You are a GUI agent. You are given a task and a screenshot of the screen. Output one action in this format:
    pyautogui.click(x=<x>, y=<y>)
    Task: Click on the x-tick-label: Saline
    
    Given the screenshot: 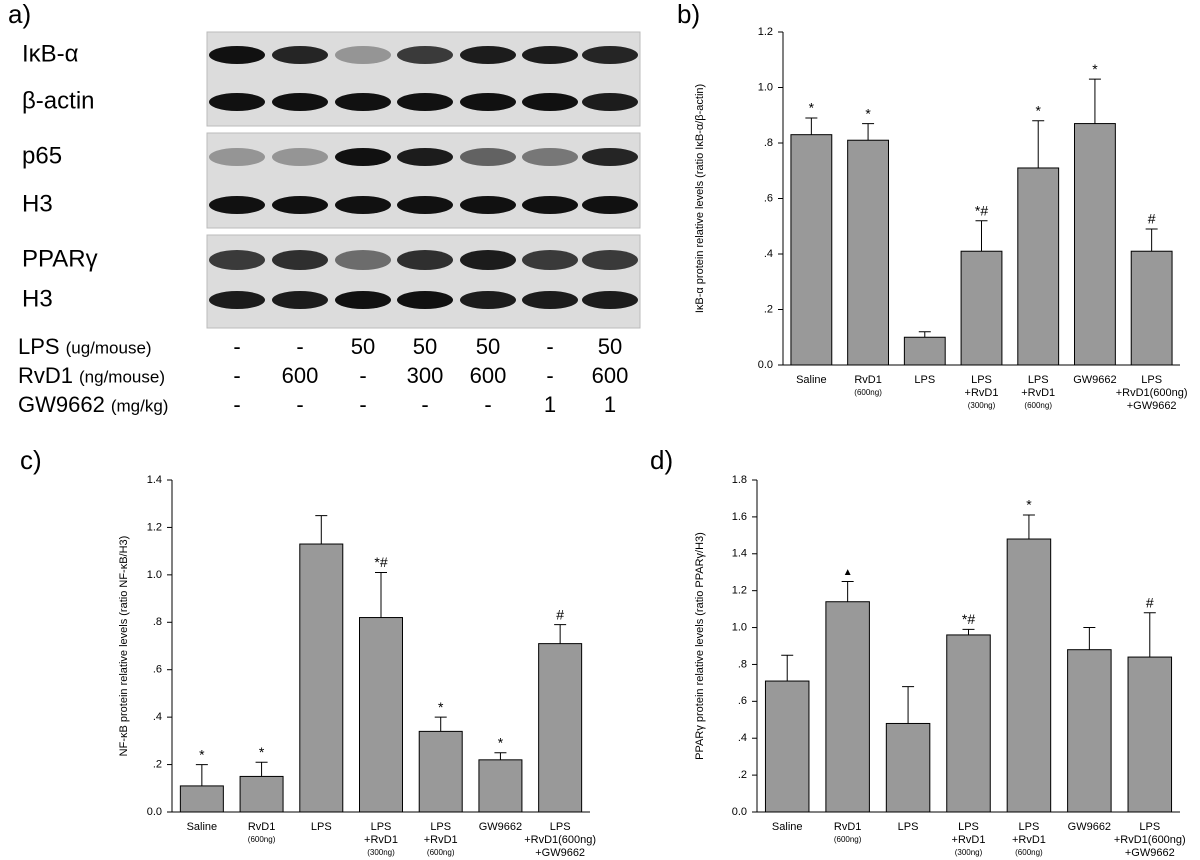 What is the action you would take?
    pyautogui.click(x=787, y=827)
    